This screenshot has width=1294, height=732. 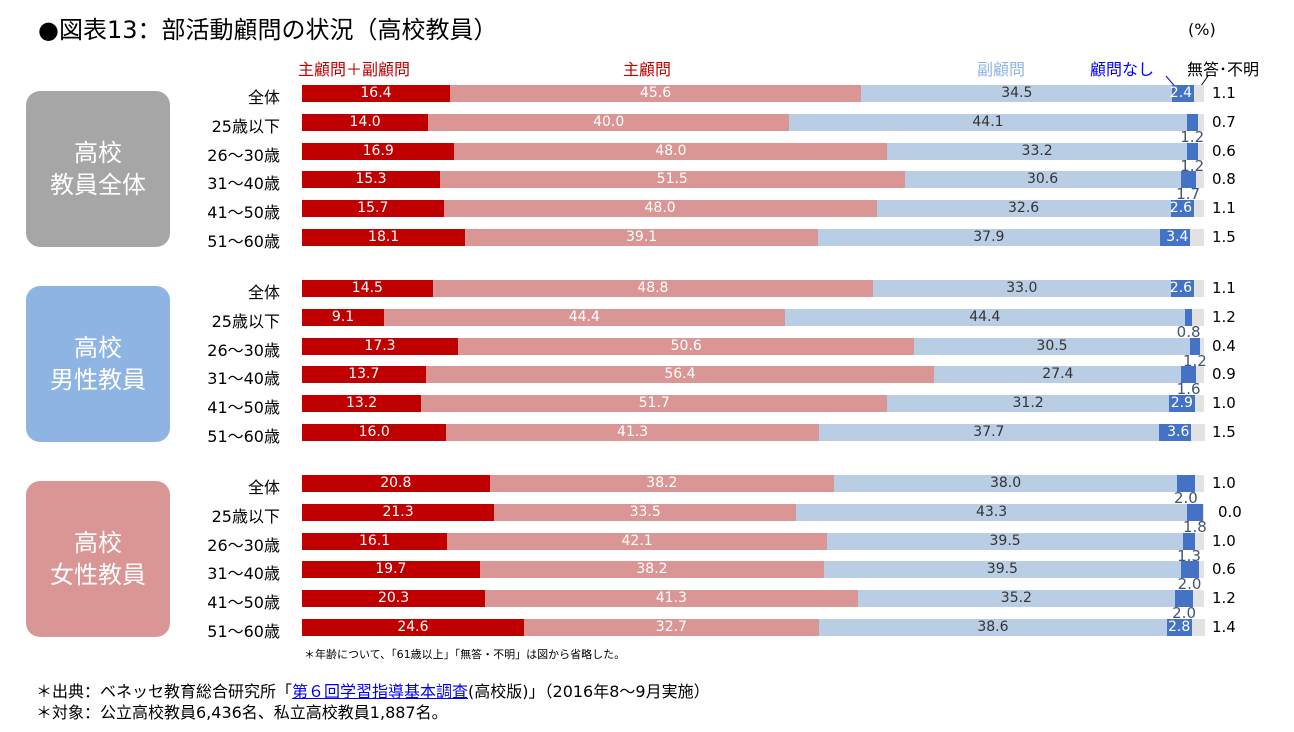 I want to click on data-label: 51.5, so click(x=672, y=179).